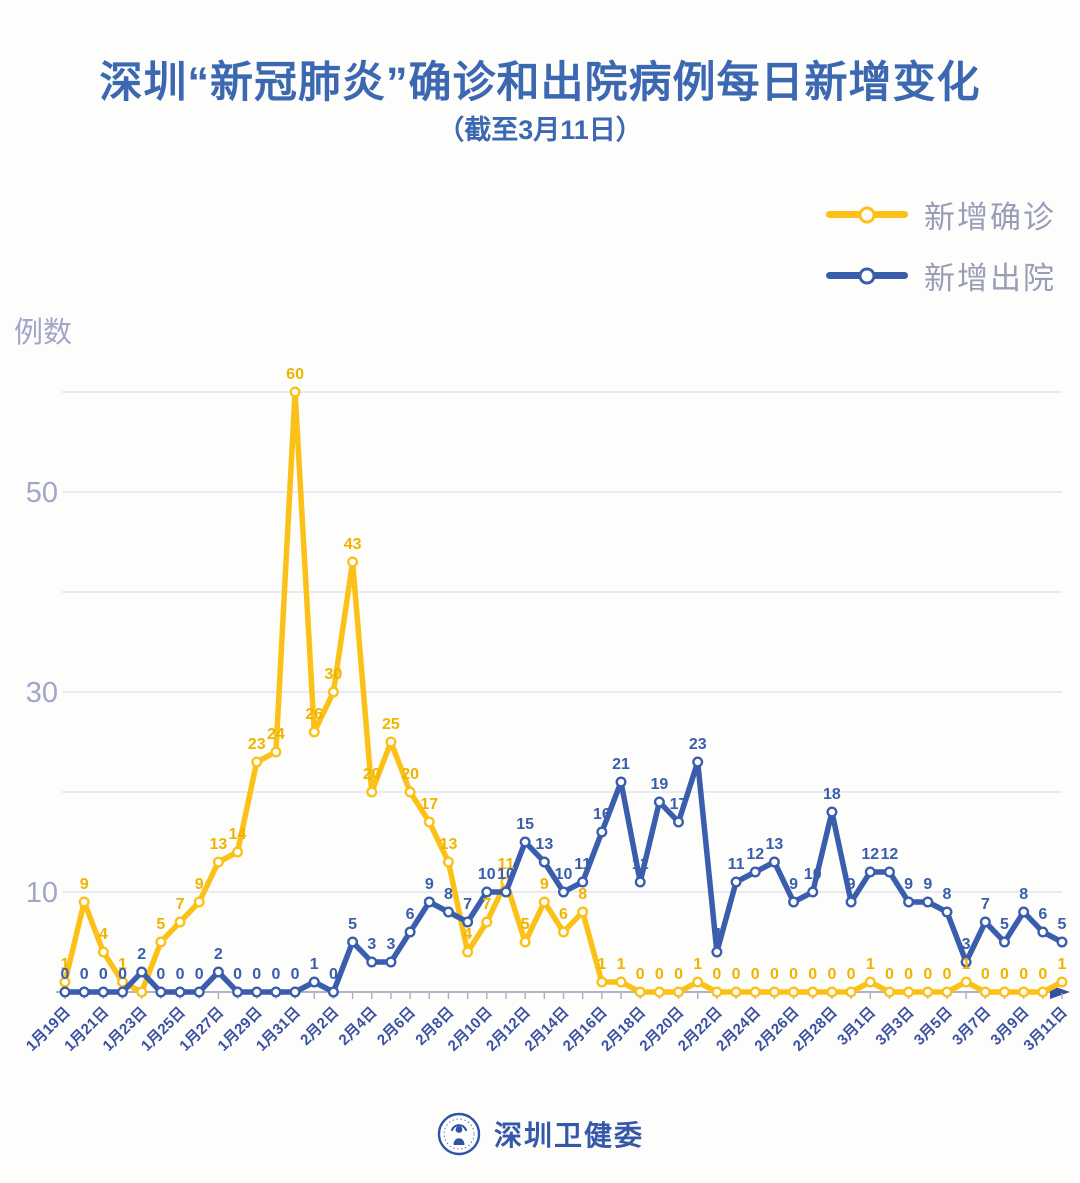 This screenshot has height=1183, width=1080. Describe the element at coordinates (602, 814) in the screenshot. I see `discharged-value-label: 16` at that location.